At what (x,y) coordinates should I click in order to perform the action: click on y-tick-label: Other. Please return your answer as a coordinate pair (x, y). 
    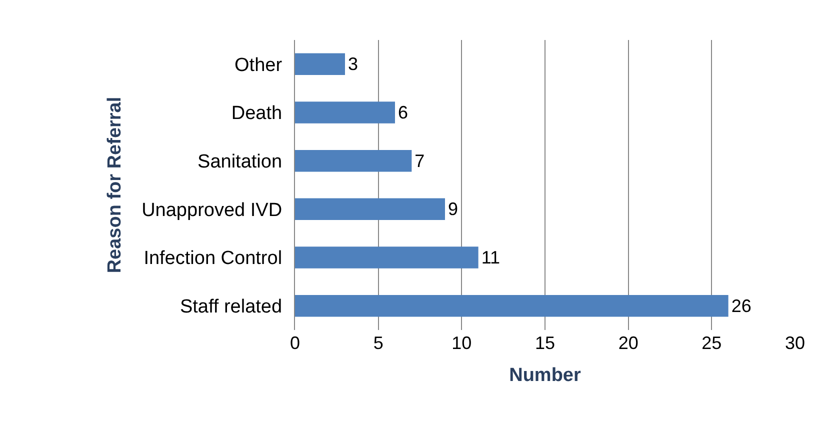
    Looking at the image, I should click on (258, 65).